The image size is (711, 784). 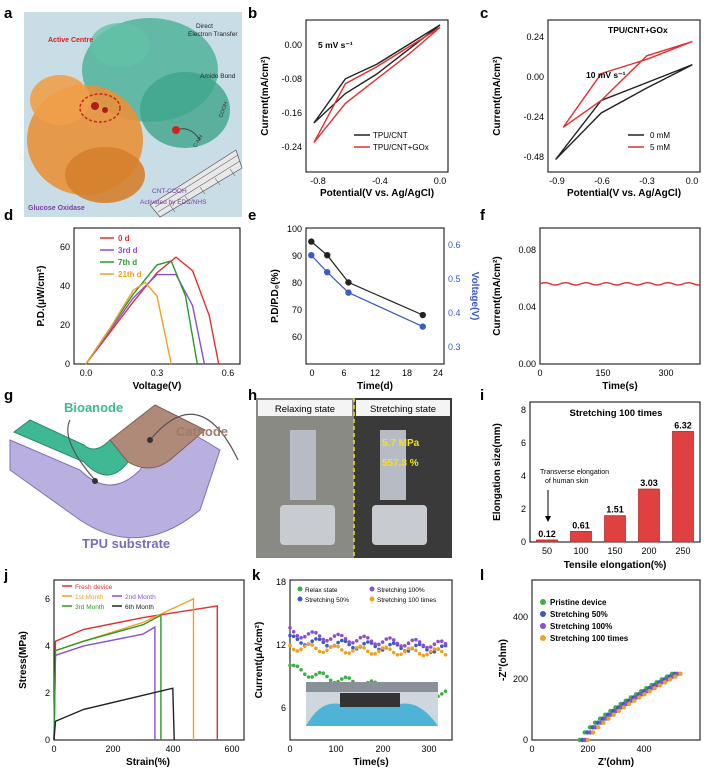 I want to click on x-axis-label-f: Time(s), so click(x=619, y=386).